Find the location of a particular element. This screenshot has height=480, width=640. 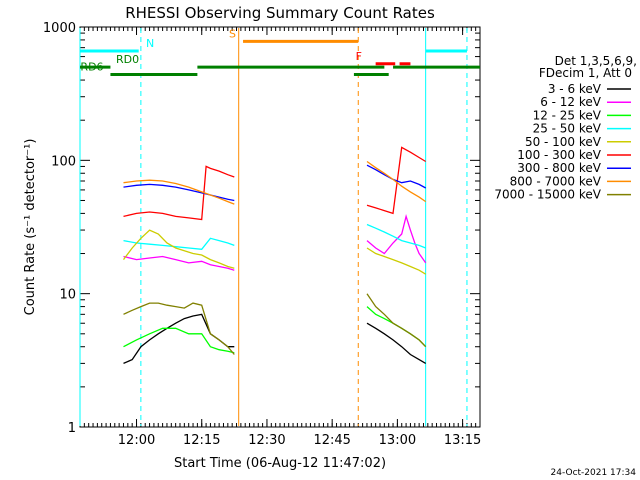

legend-header-2: FDecim 1, Att 0 is located at coordinates (585, 73).